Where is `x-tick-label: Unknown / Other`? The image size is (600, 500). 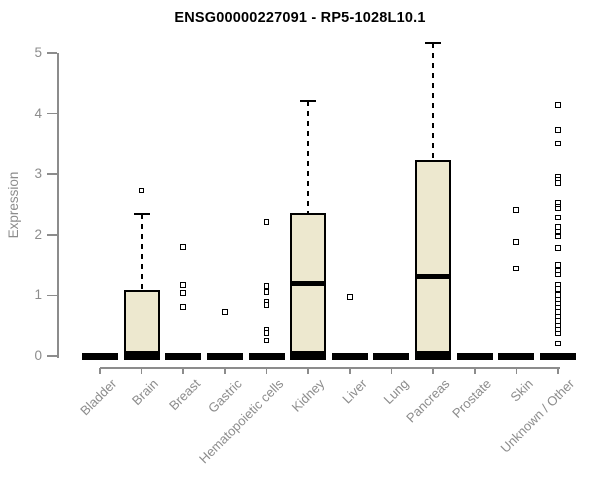
x-tick-label: Unknown / Other is located at coordinates (538, 416).